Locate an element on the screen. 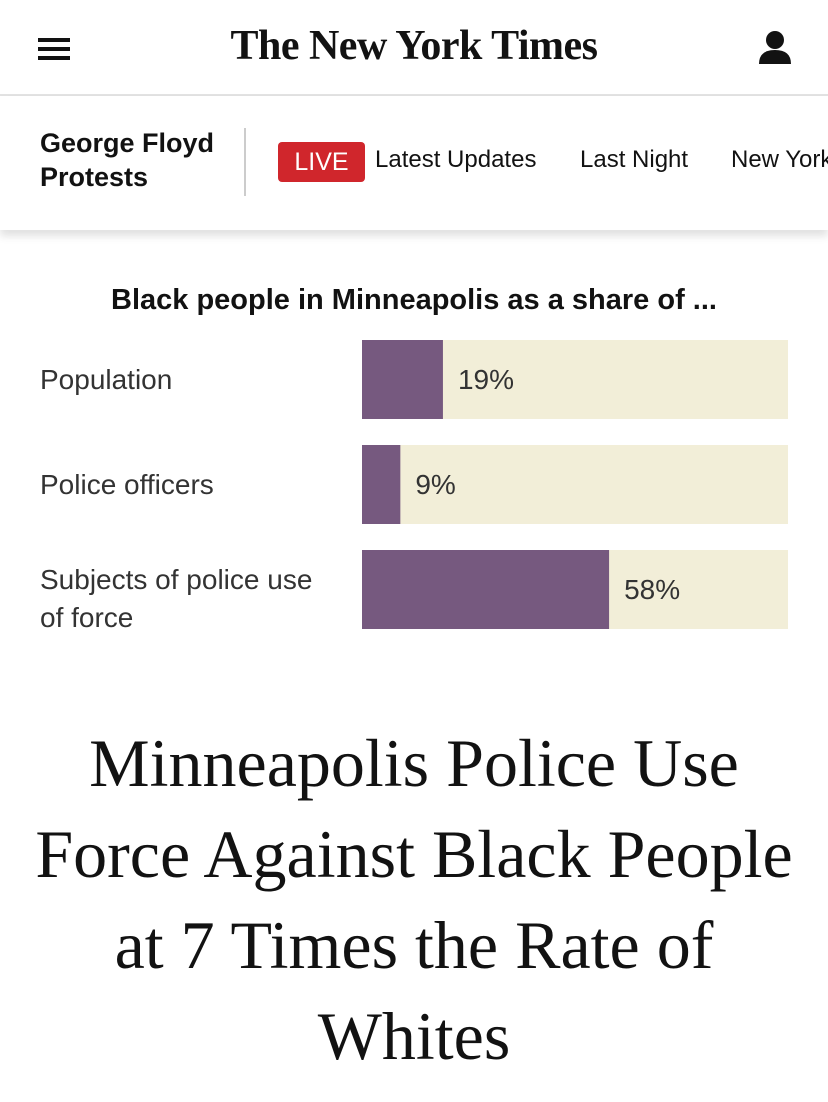 Image resolution: width=828 pixels, height=1102 pixels. live-badge: LIVE is located at coordinates (321, 162).